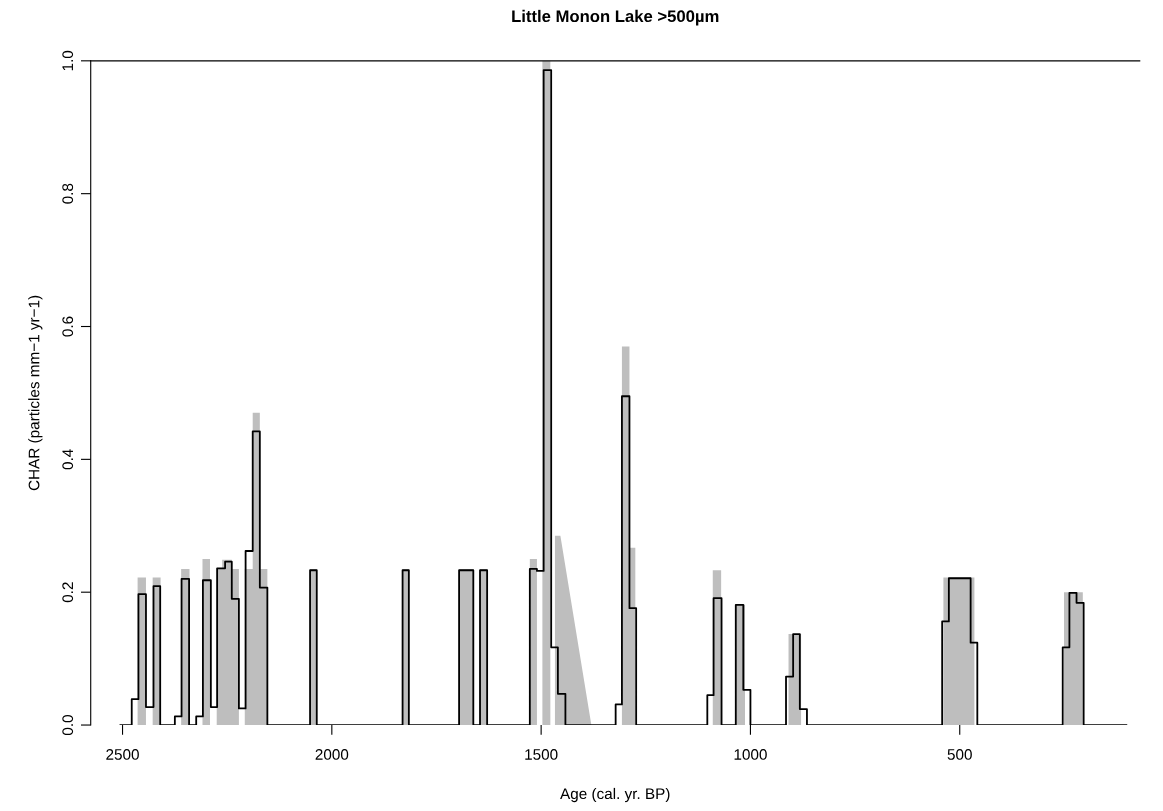  Describe the element at coordinates (68, 592) in the screenshot. I see `y-tick-label: 0.2` at that location.